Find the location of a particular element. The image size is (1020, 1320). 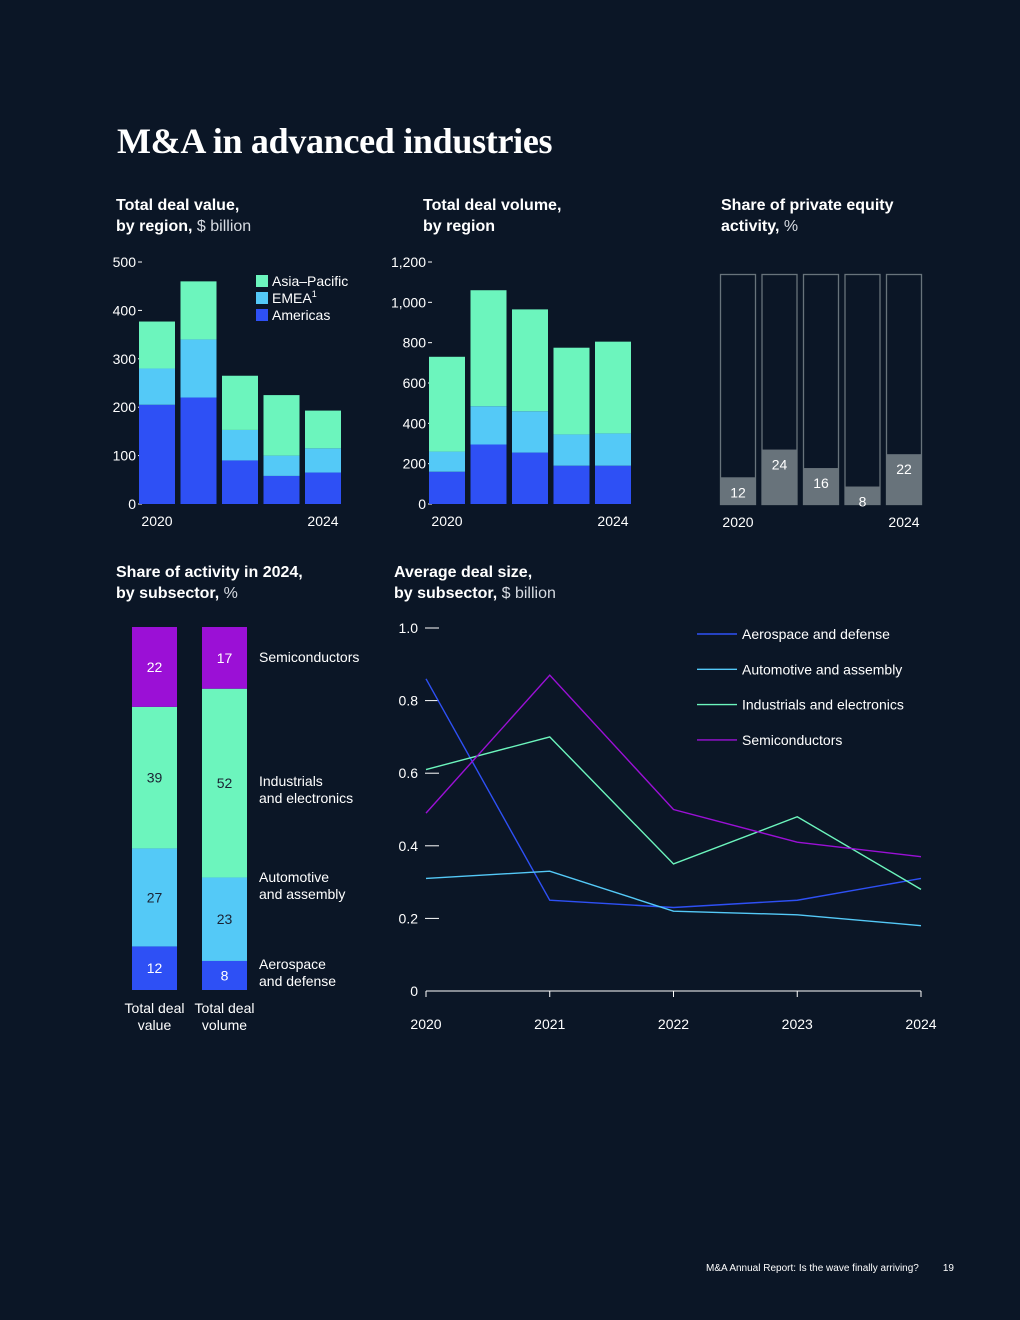

deal-volume-ytick-label: 0 is located at coordinates (422, 504).